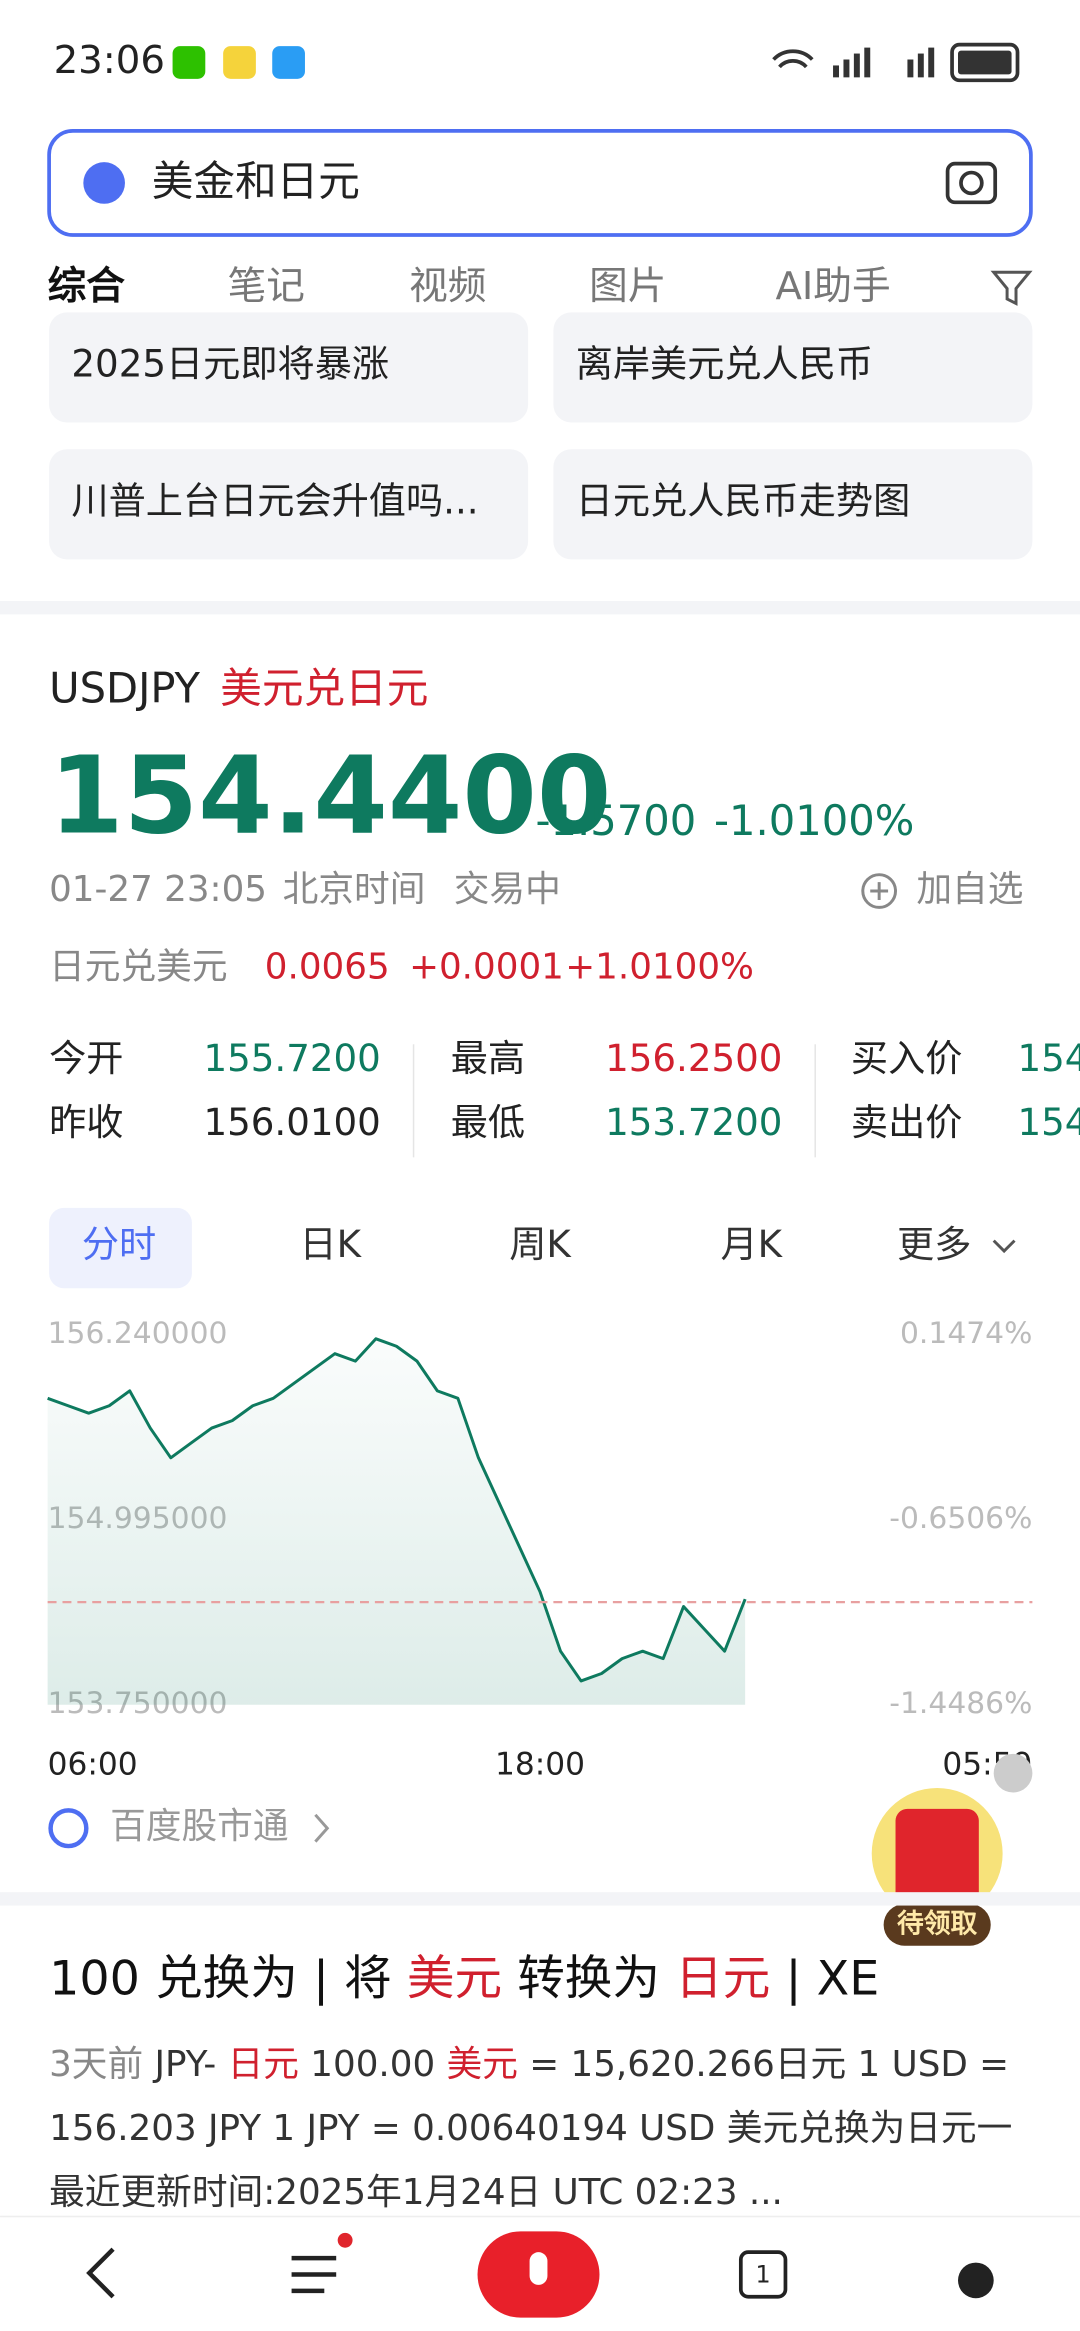  I want to click on add-watchlist: 加自选, so click(969, 889).